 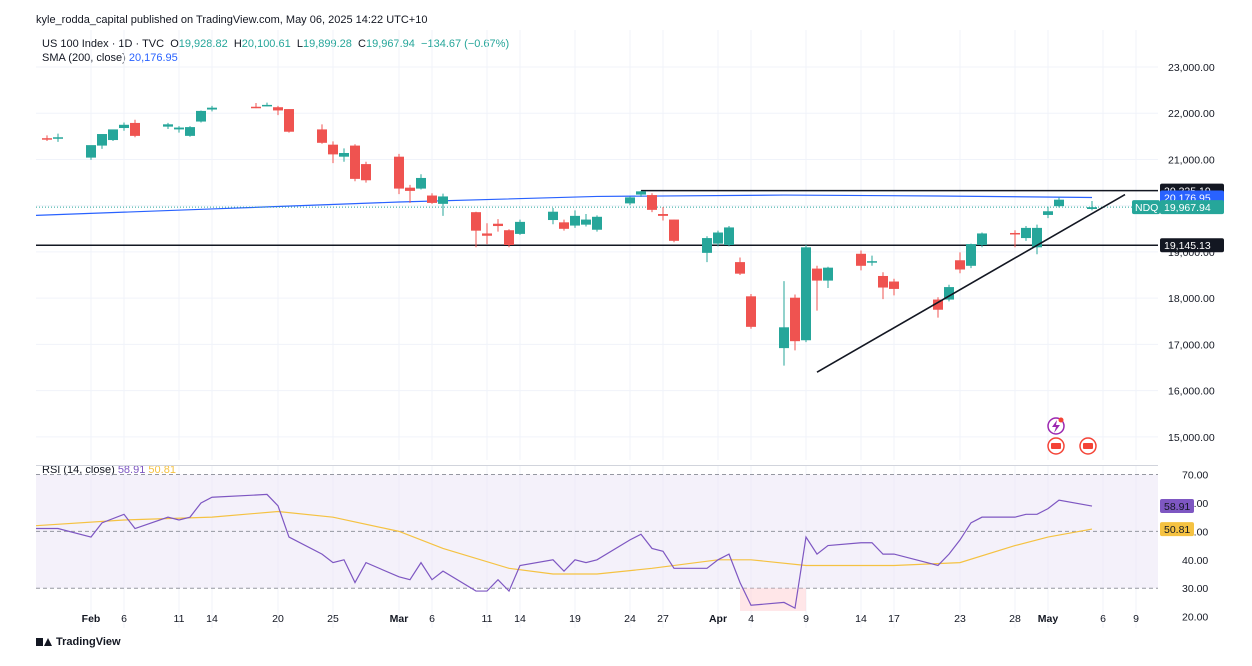 I want to click on lightning-glyph-icon, so click(x=1056, y=426).